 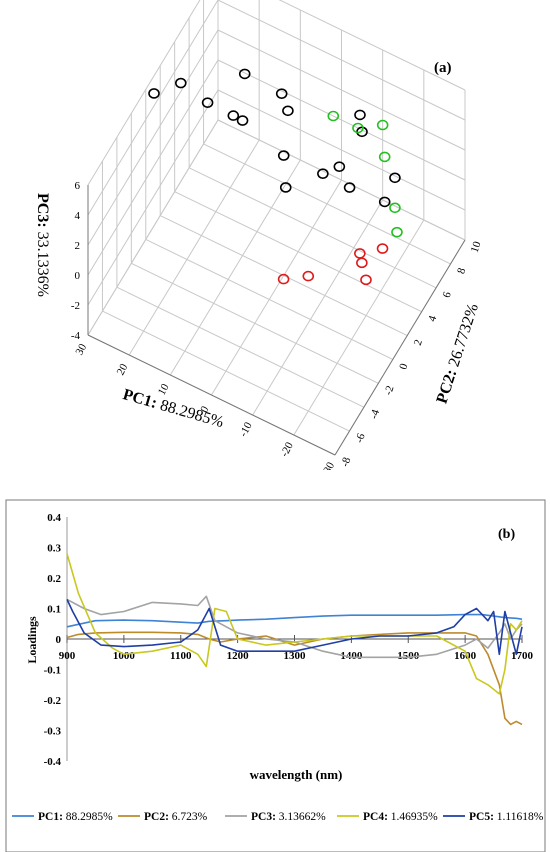 What do you see at coordinates (296, 774) in the screenshot?
I see `x-axis-label: wavelength (nm)` at bounding box center [296, 774].